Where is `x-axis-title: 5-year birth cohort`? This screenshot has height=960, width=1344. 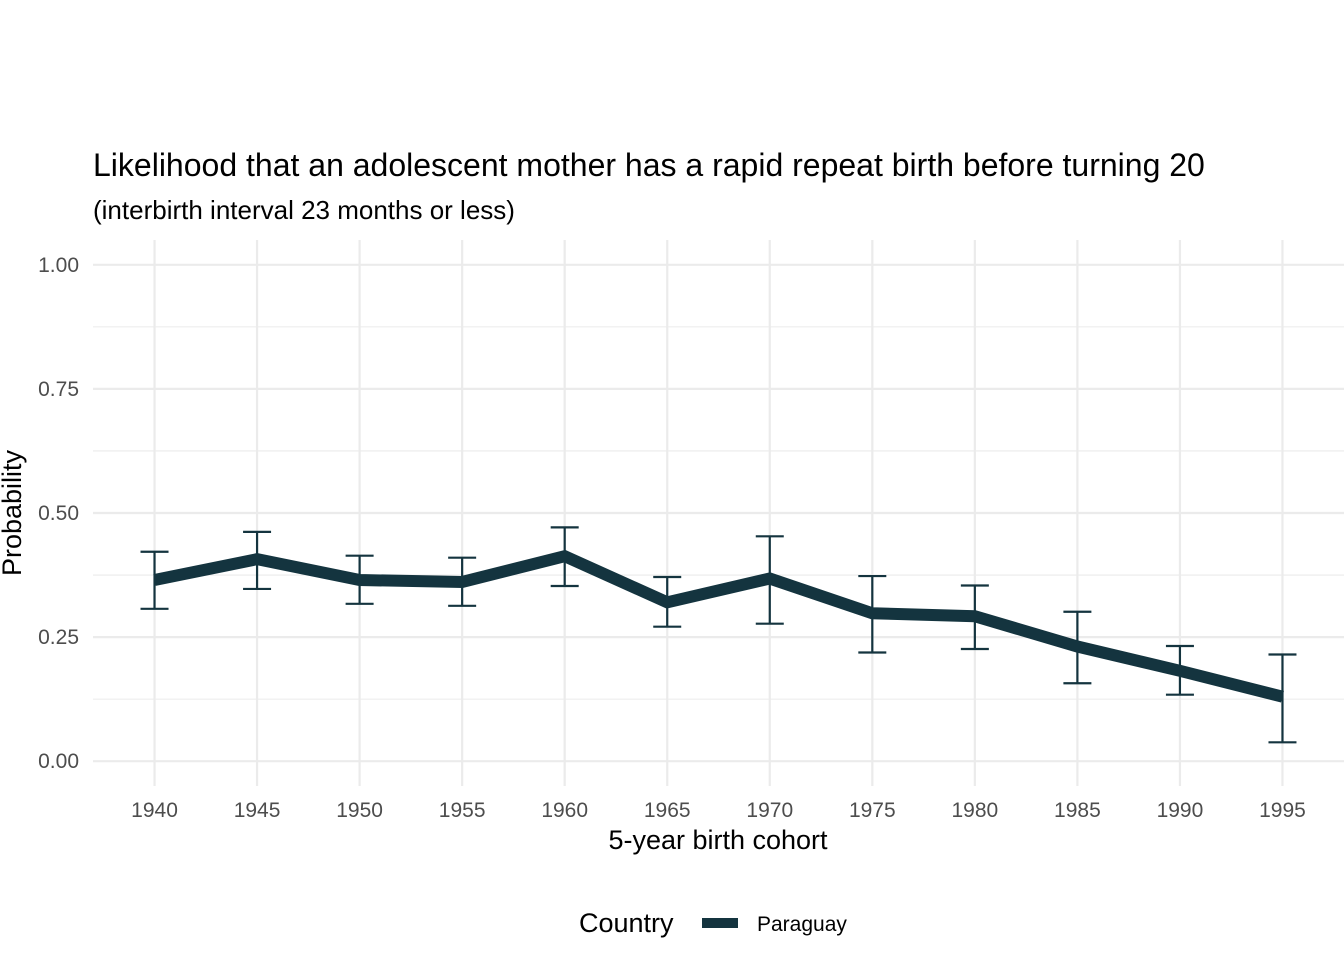 x-axis-title: 5-year birth cohort is located at coordinates (718, 840).